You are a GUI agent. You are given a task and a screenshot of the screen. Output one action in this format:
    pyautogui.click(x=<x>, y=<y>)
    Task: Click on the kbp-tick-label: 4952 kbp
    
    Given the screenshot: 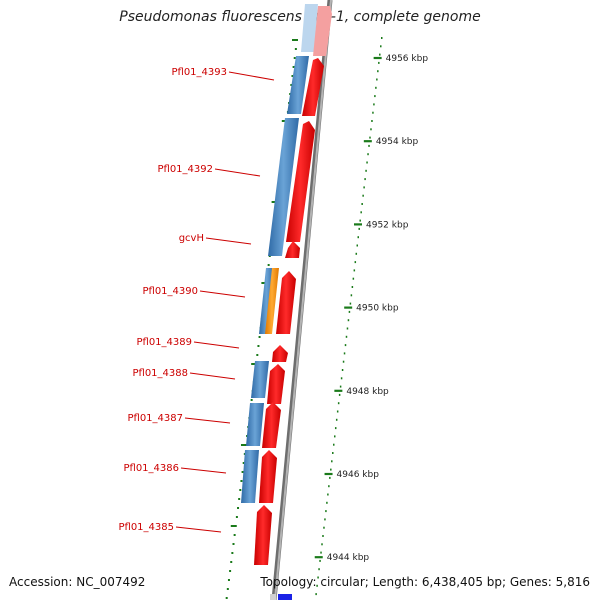 What is the action you would take?
    pyautogui.click(x=387, y=225)
    